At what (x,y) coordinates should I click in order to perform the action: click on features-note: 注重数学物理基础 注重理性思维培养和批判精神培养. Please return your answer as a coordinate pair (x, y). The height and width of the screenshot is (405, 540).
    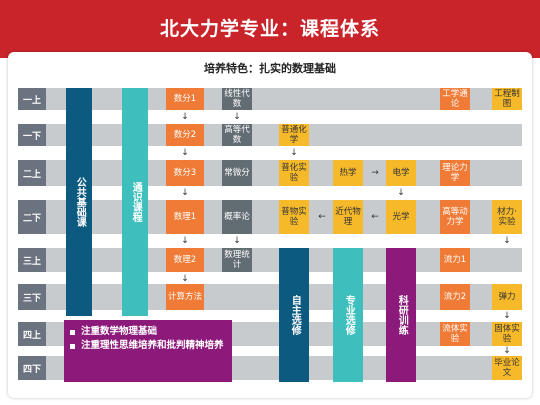
    Looking at the image, I should click on (148, 351).